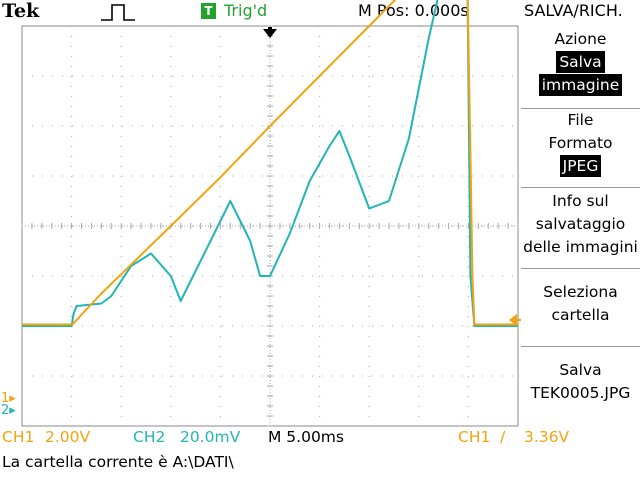  What do you see at coordinates (547, 437) in the screenshot?
I see `trigger-level: 3.36V` at bounding box center [547, 437].